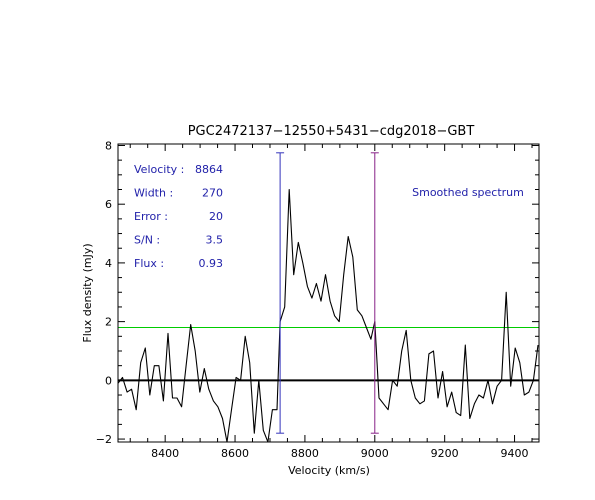 The image size is (595, 500). I want to click on measurement-value: 270, so click(212, 193).